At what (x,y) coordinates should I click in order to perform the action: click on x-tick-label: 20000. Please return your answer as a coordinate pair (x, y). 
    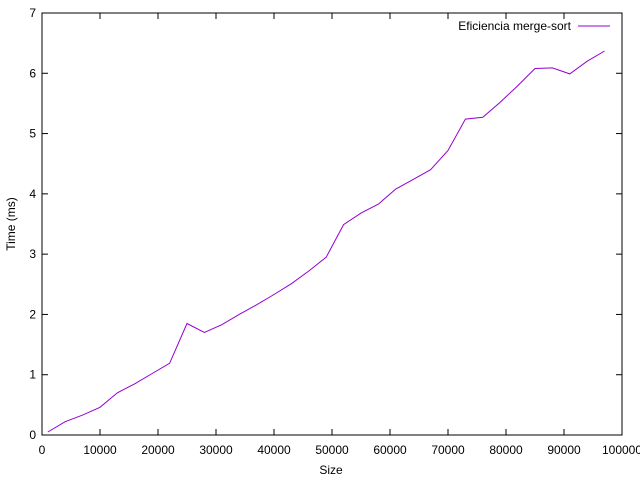
    Looking at the image, I should click on (158, 450).